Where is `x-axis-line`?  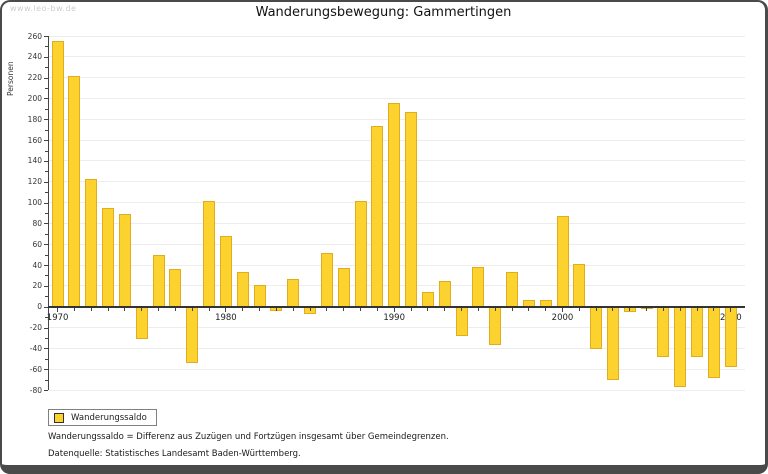
x-axis-line is located at coordinates (396, 307).